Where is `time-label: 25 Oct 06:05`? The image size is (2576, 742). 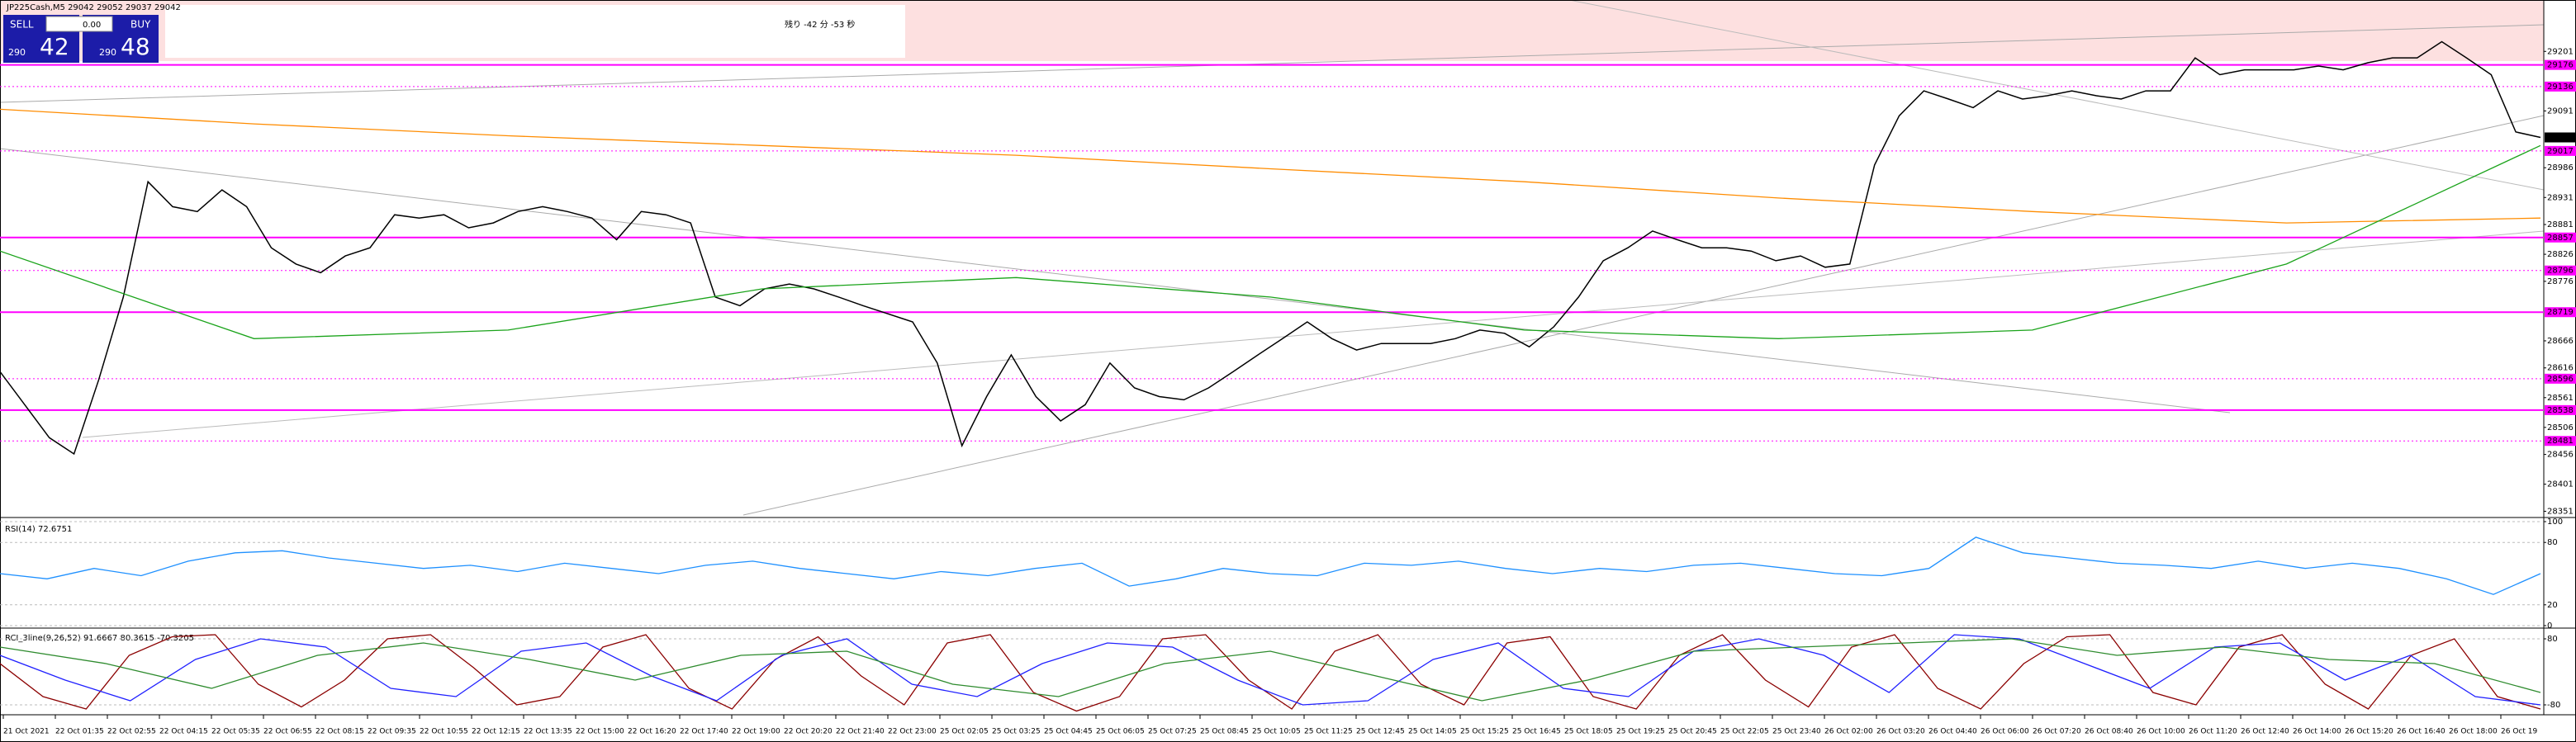 time-label: 25 Oct 06:05 is located at coordinates (1120, 732).